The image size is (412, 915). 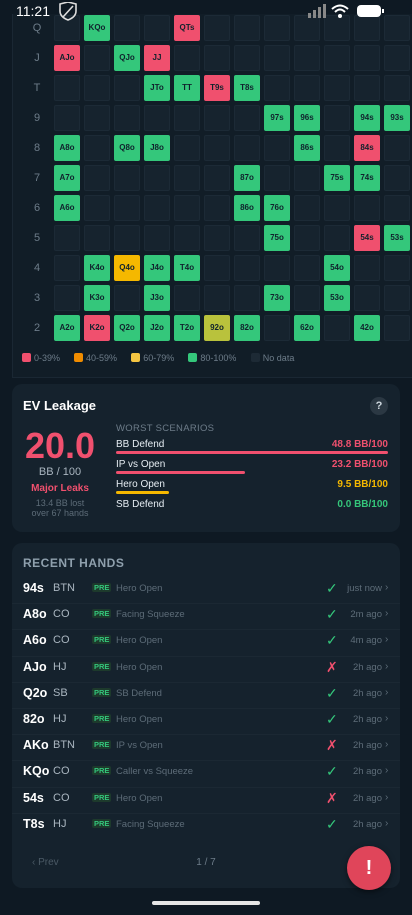 What do you see at coordinates (247, 328) in the screenshot?
I see `hand-cell: 82o` at bounding box center [247, 328].